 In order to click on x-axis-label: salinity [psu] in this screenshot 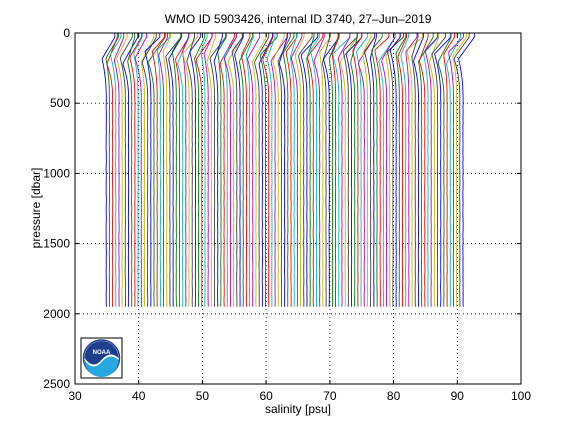, I will do `click(298, 409)`.